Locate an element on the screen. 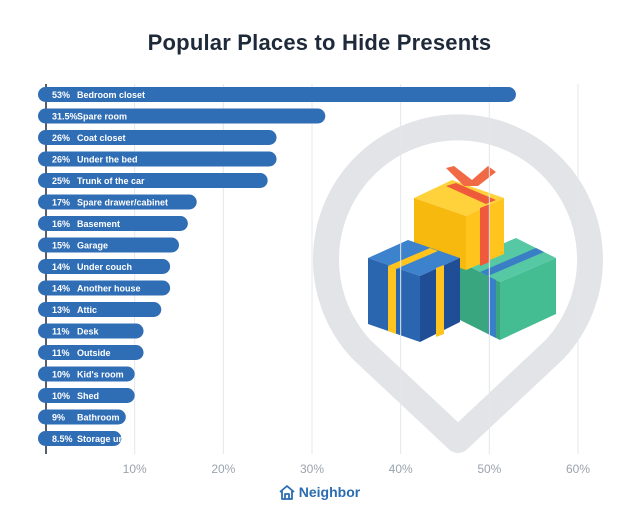 The height and width of the screenshot is (519, 639). bar-value-label: 15% is located at coordinates (61, 246).